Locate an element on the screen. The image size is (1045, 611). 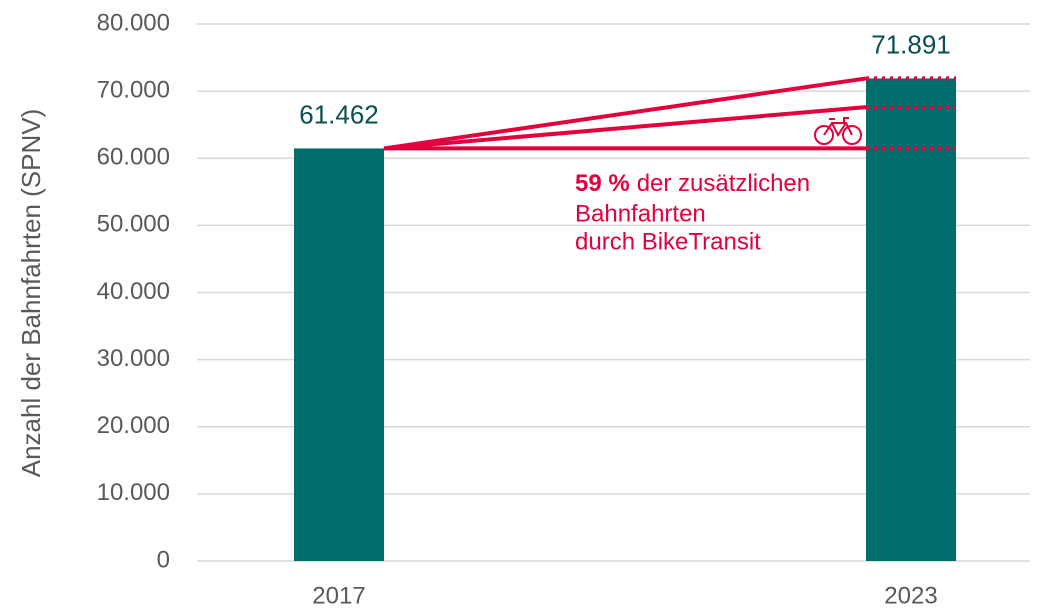
y-tick-label: 40.000 is located at coordinates (133, 291).